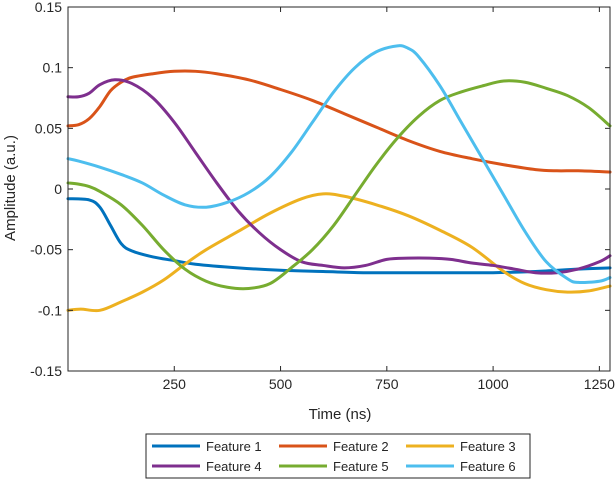 This screenshot has width=616, height=489. What do you see at coordinates (361, 446) in the screenshot?
I see `legend-label-2: Feature 2` at bounding box center [361, 446].